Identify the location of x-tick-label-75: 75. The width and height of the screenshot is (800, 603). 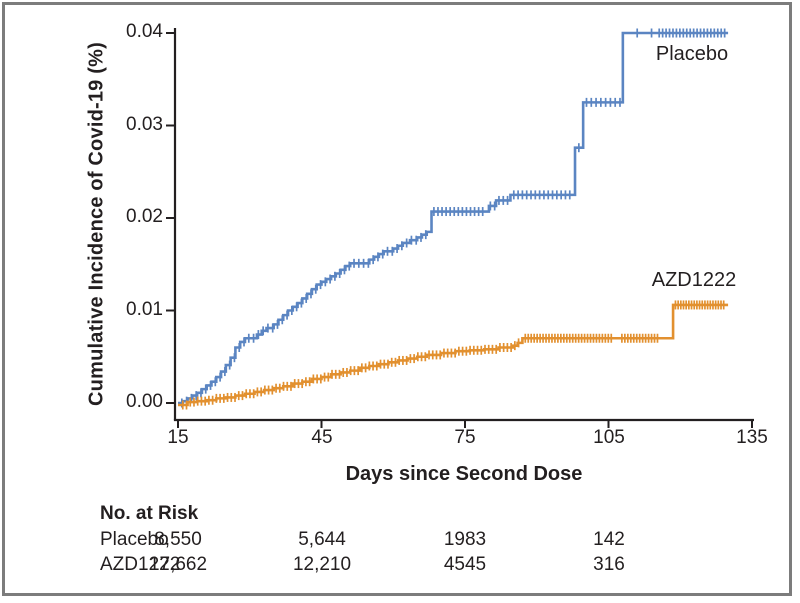
(465, 437).